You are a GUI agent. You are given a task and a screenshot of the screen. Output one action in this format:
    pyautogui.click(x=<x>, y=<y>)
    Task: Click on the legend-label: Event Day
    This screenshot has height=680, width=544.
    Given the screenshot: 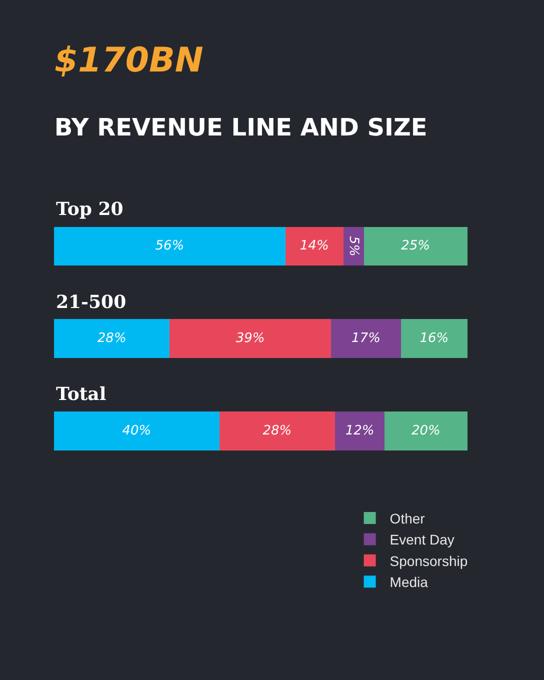 What is the action you would take?
    pyautogui.click(x=422, y=540)
    